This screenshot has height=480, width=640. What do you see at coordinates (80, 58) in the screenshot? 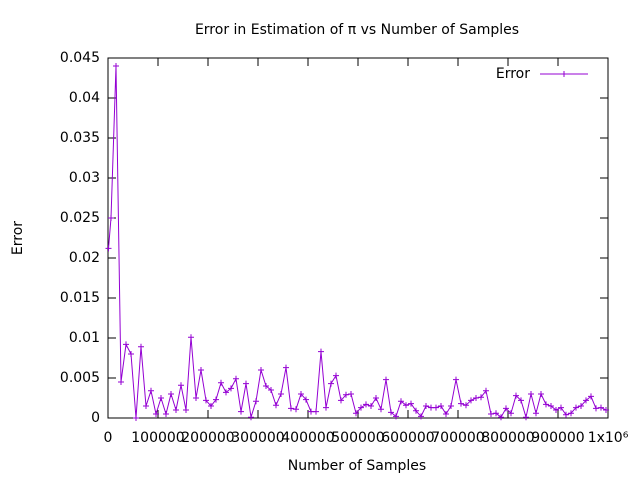
I see `y-tick-label: 0.045` at bounding box center [80, 58].